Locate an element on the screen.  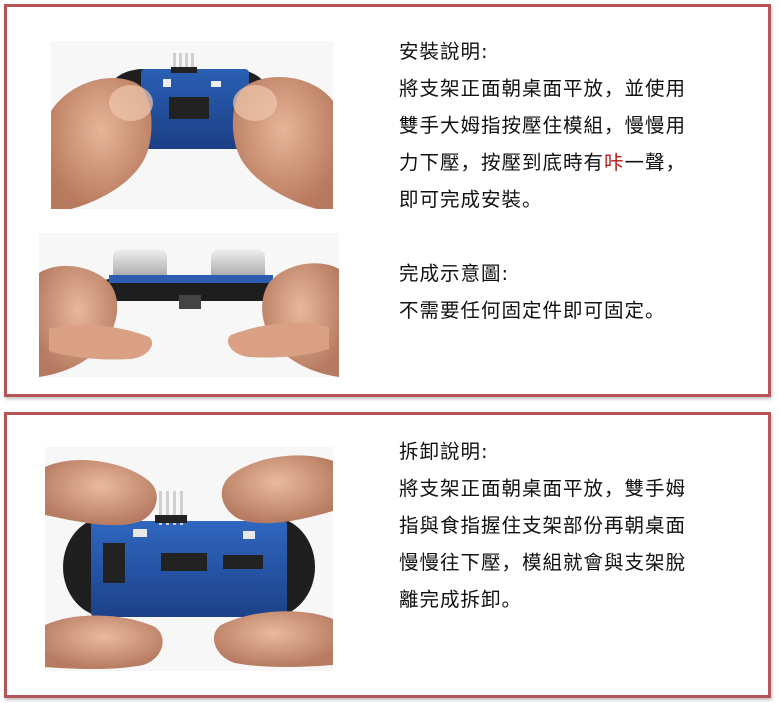
hands-gripping-bracket-illustration is located at coordinates (189, 559).